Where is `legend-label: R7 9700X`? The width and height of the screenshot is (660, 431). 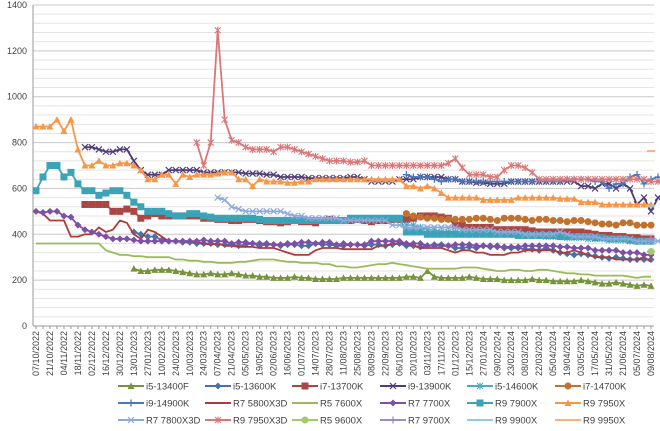 legend-label: R7 9700X is located at coordinates (429, 421).